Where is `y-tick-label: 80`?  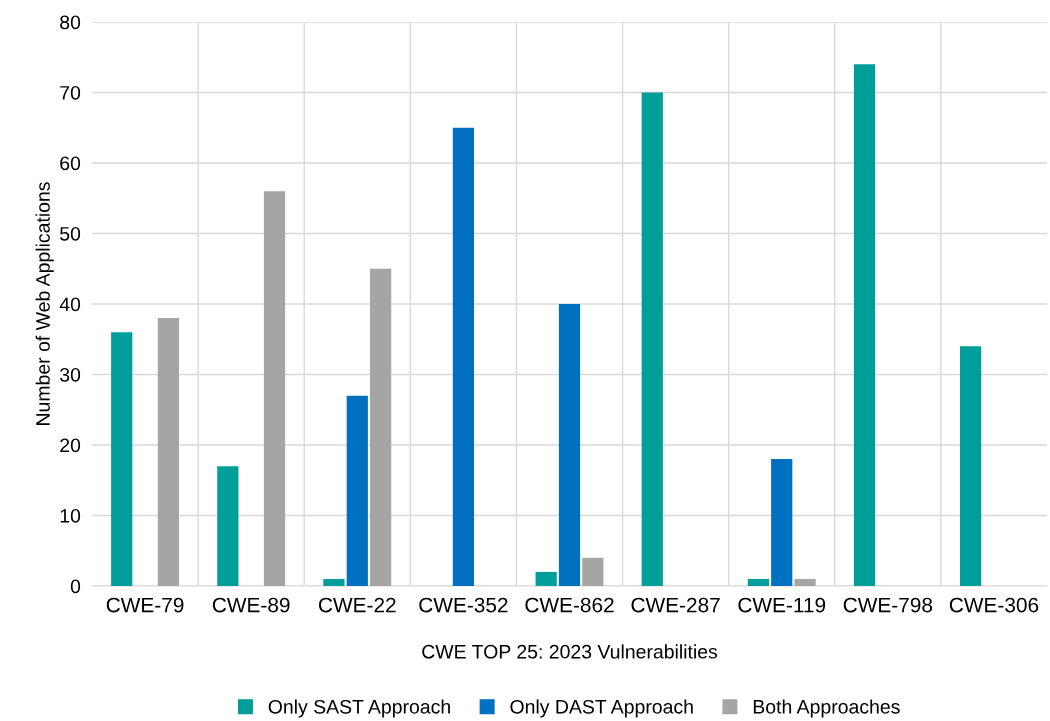
y-tick-label: 80 is located at coordinates (70, 22).